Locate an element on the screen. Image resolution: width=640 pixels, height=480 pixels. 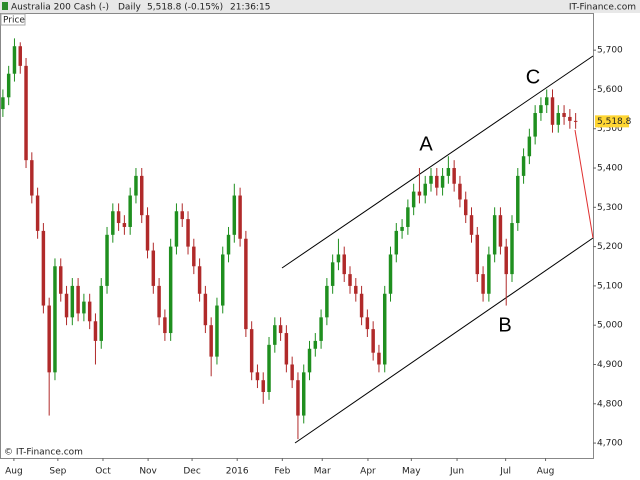
panel-label: Price is located at coordinates (14, 21).